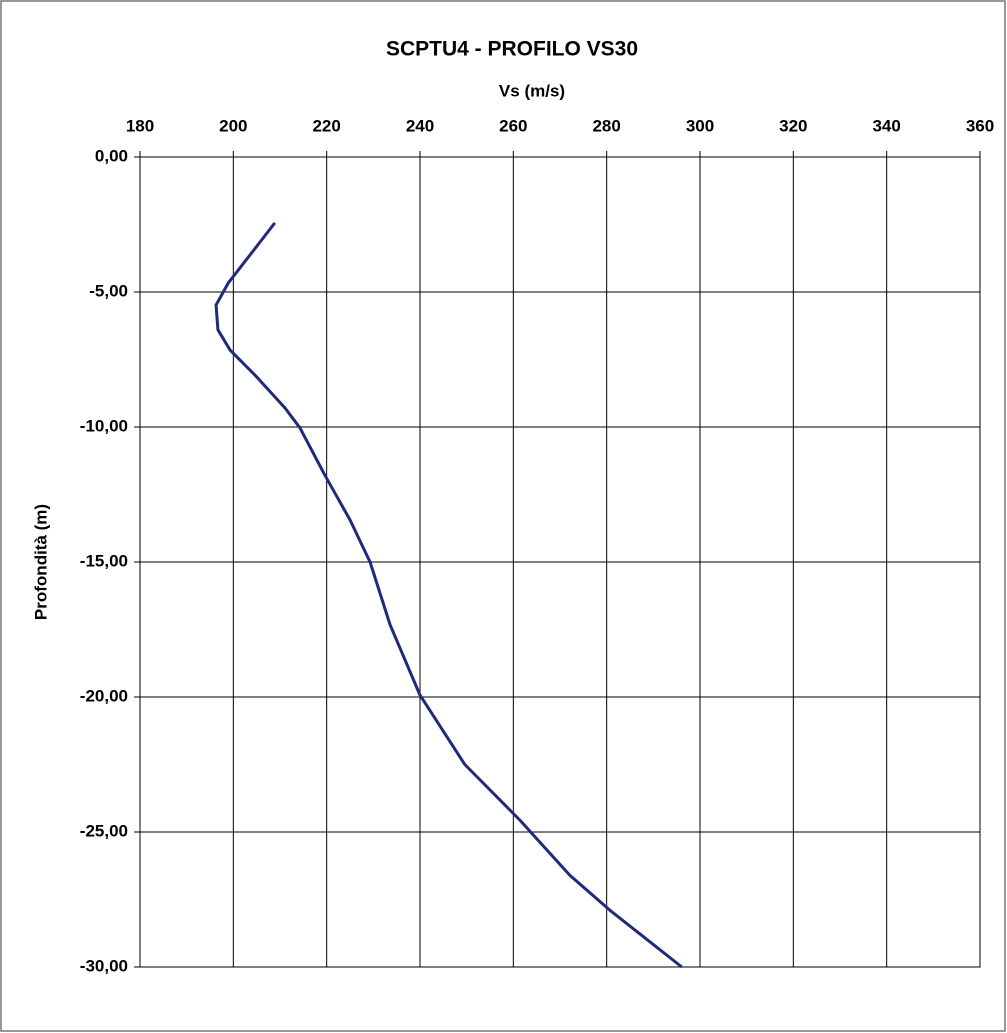 This screenshot has width=1007, height=1033. What do you see at coordinates (606, 125) in the screenshot?
I see `x-tick-label: 280` at bounding box center [606, 125].